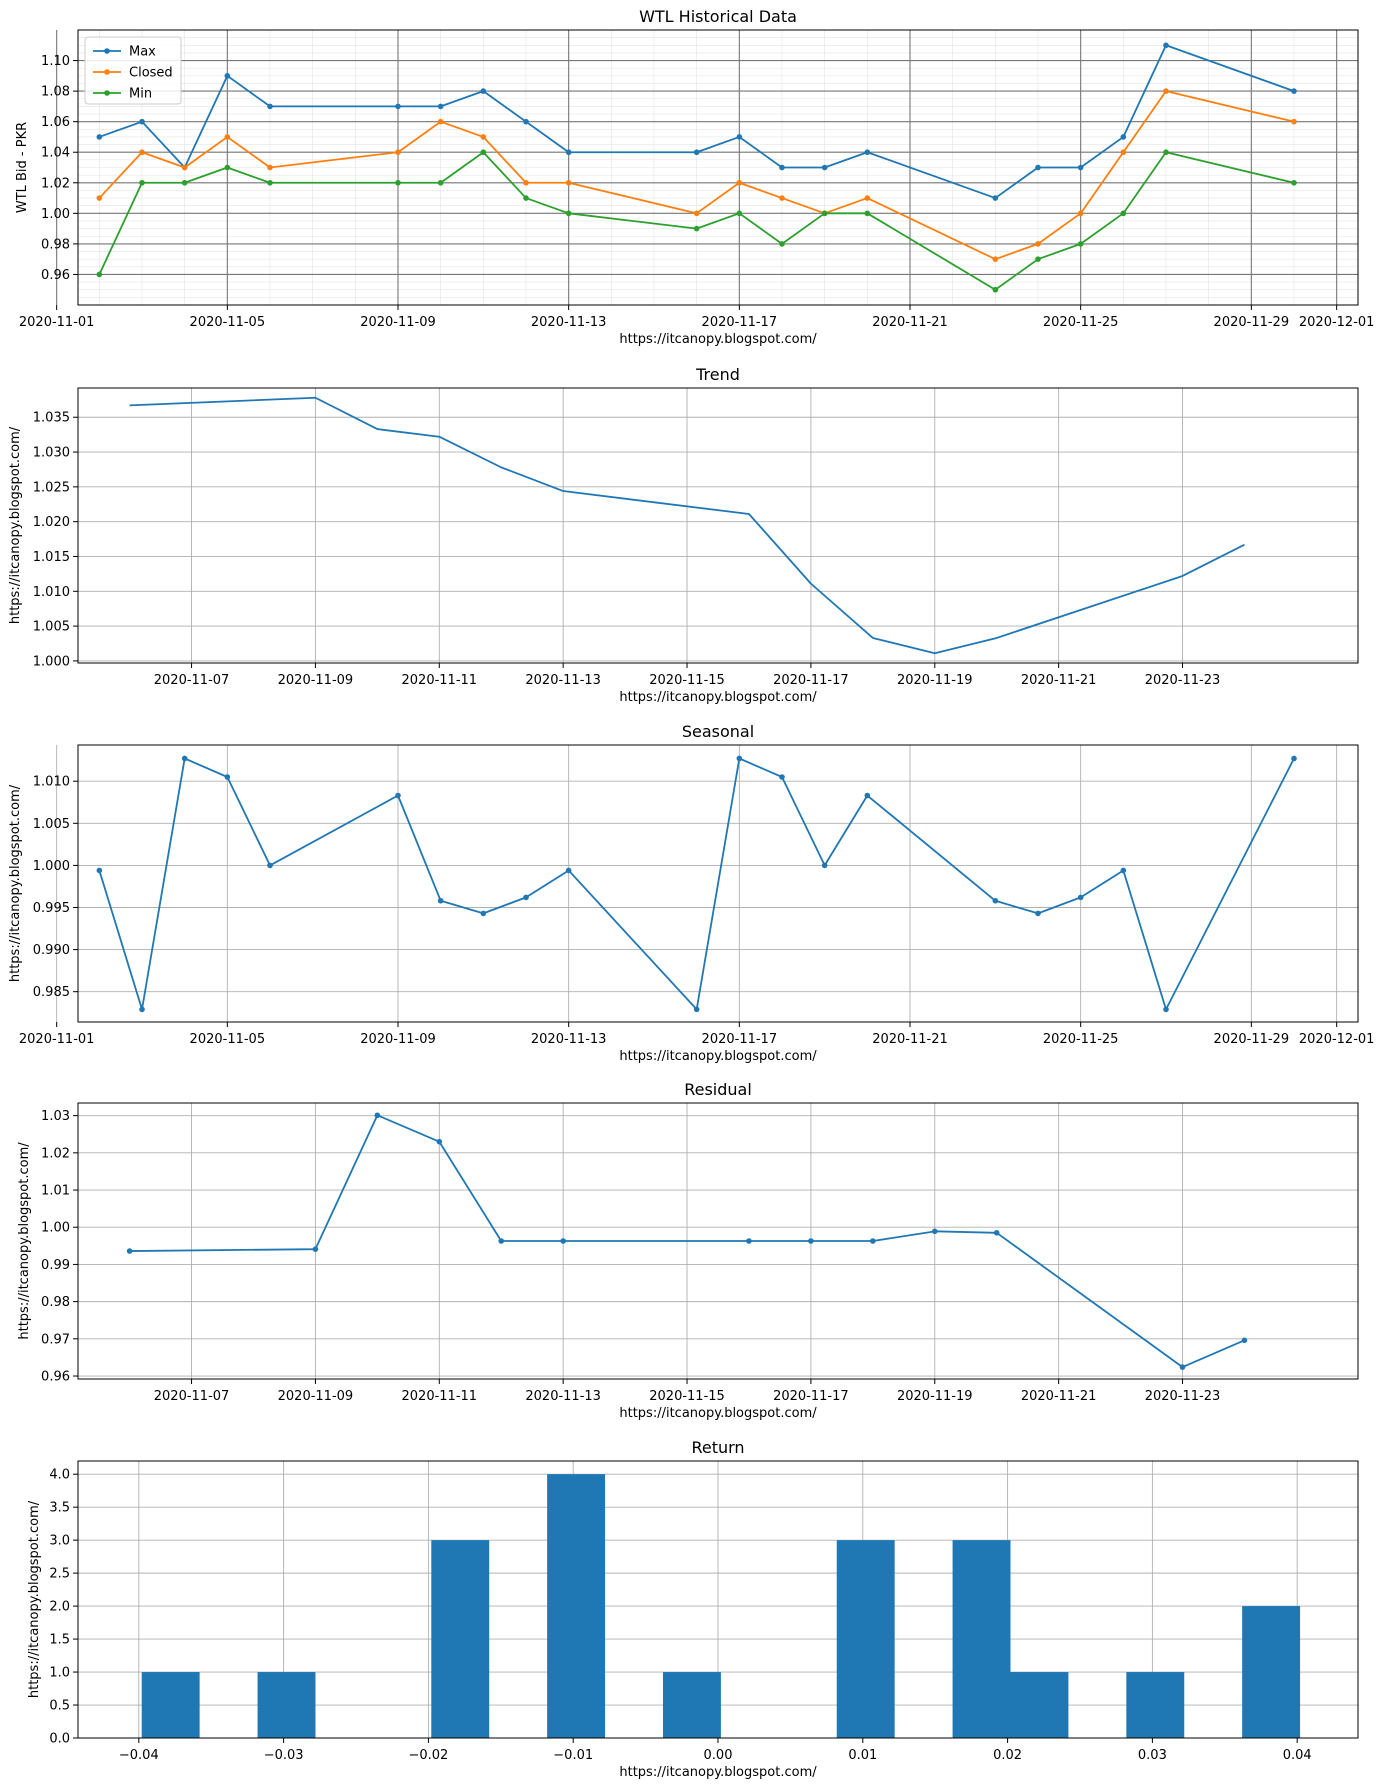 The height and width of the screenshot is (1788, 1387). What do you see at coordinates (51, 782) in the screenshot?
I see `y-tick-label: 1.010` at bounding box center [51, 782].